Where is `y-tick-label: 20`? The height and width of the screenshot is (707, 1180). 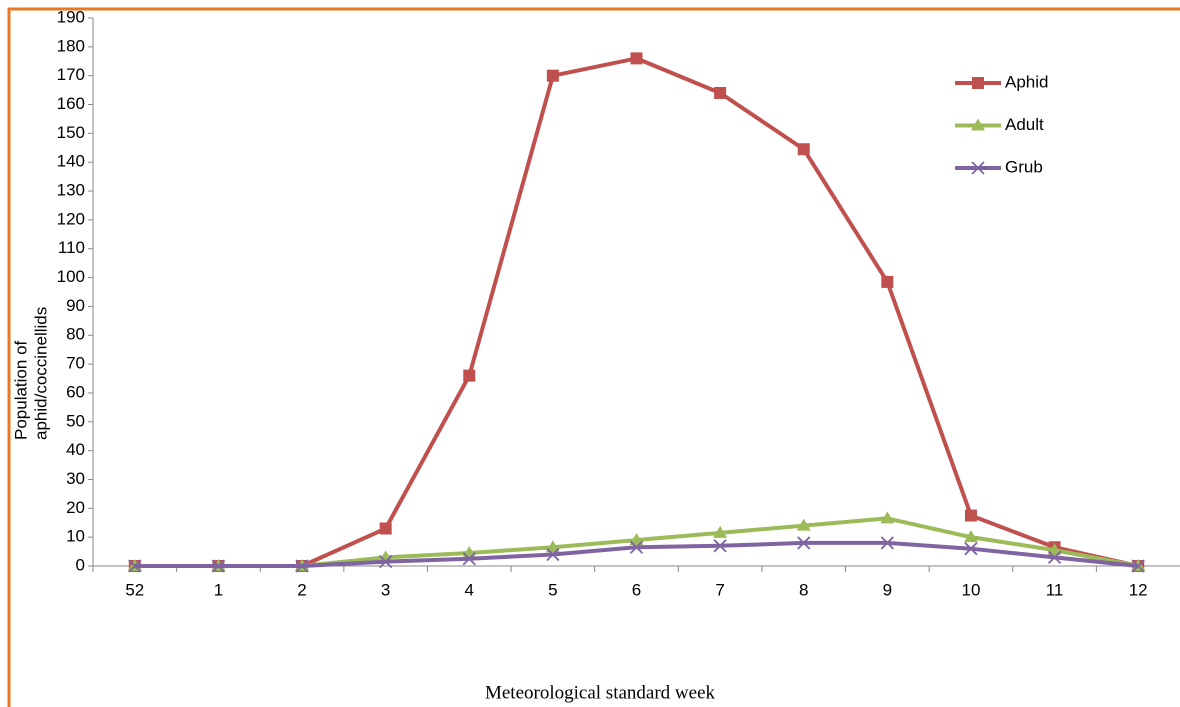 y-tick-label: 20 is located at coordinates (75, 507).